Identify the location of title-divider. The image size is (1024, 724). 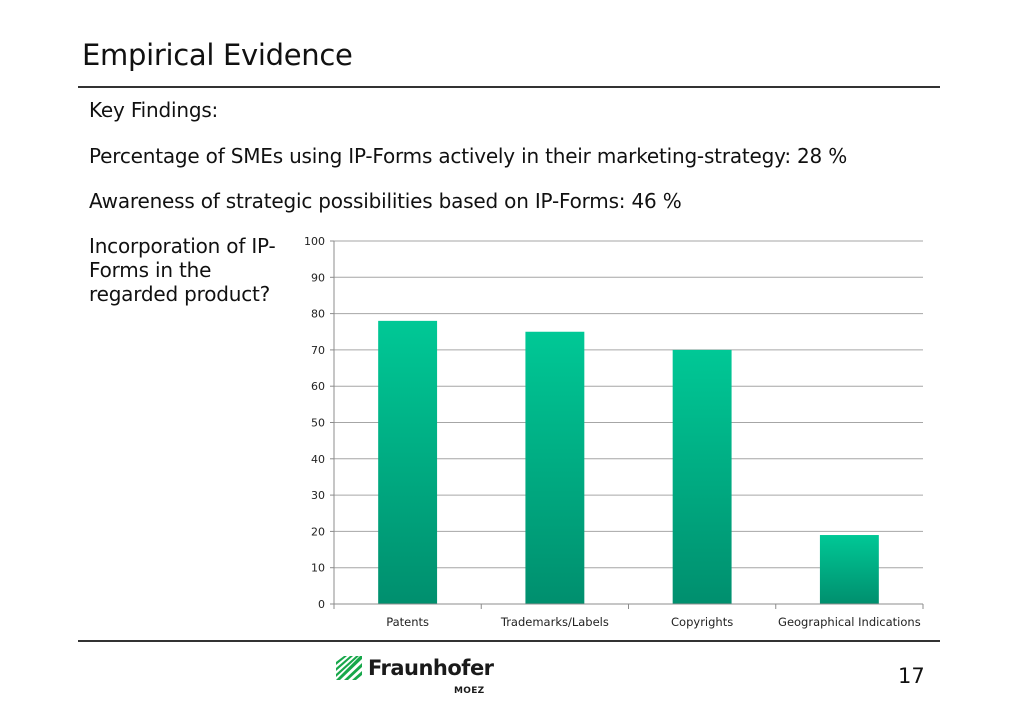
(509, 87).